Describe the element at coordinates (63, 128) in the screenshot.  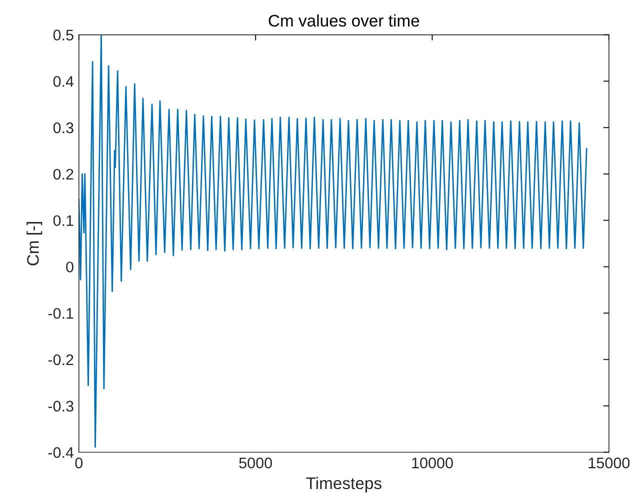
I see `y-tick-label: 0.3` at that location.